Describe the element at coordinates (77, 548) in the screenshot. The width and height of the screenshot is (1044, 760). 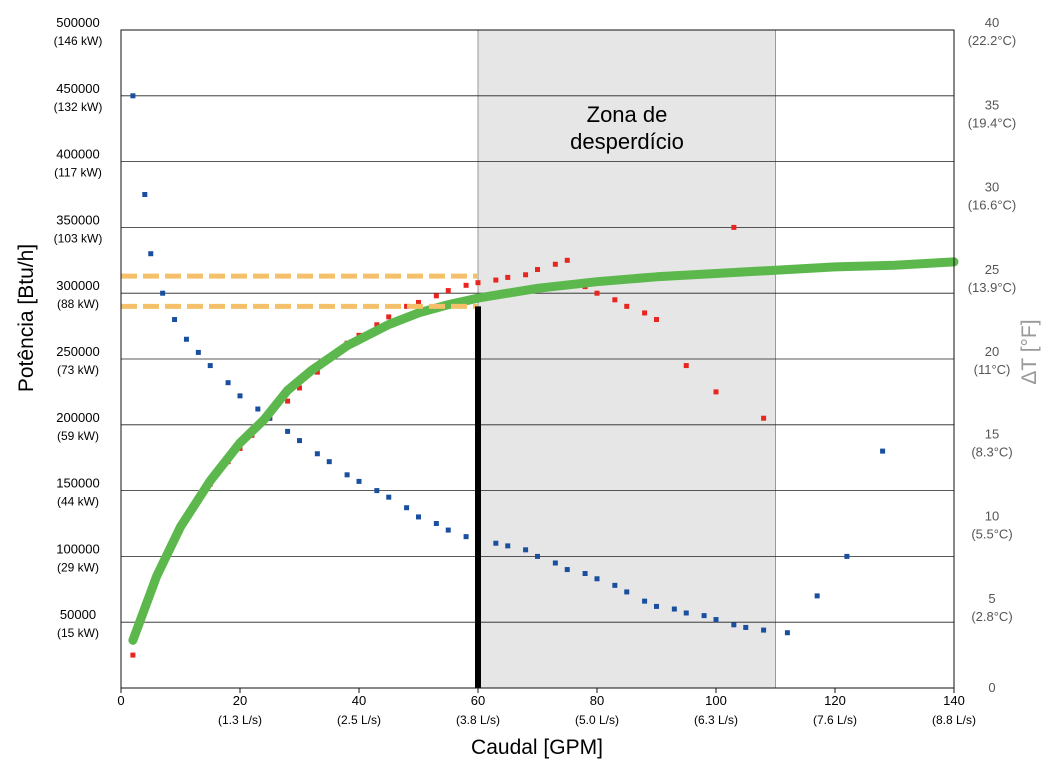
I see `y-tick-label: 100000` at that location.